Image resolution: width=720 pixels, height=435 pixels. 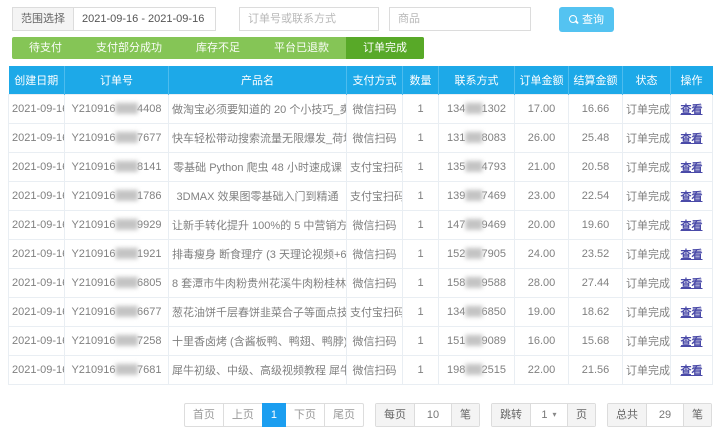 I want to click on cell-order-no: Y210916████6677, so click(x=116, y=311).